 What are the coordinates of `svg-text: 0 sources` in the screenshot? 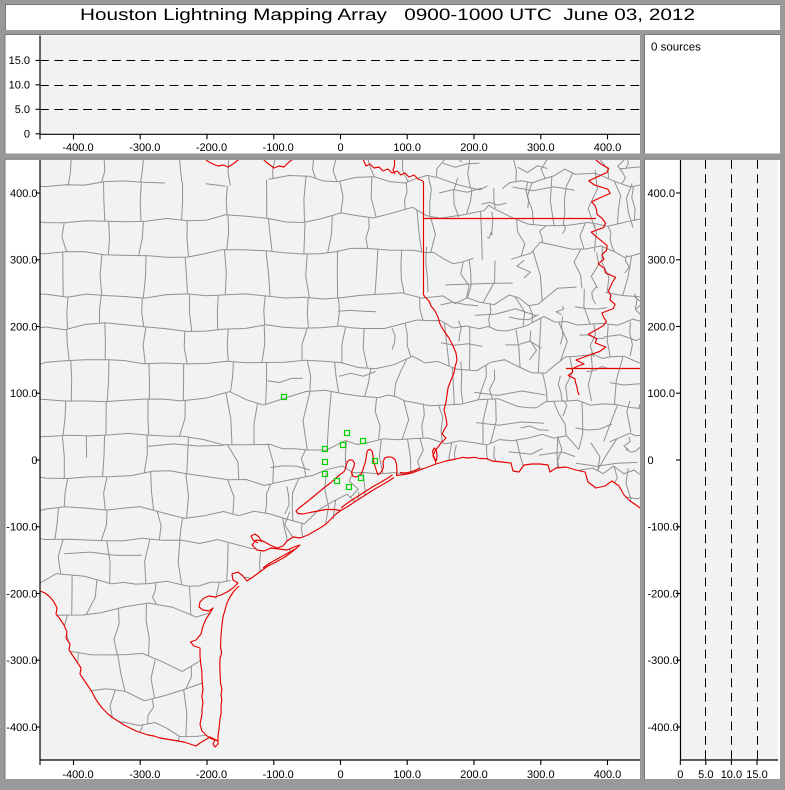 It's located at (676, 48).